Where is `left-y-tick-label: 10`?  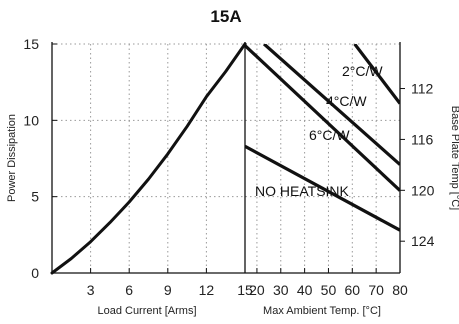
left-y-tick-label: 10 is located at coordinates (31, 120).